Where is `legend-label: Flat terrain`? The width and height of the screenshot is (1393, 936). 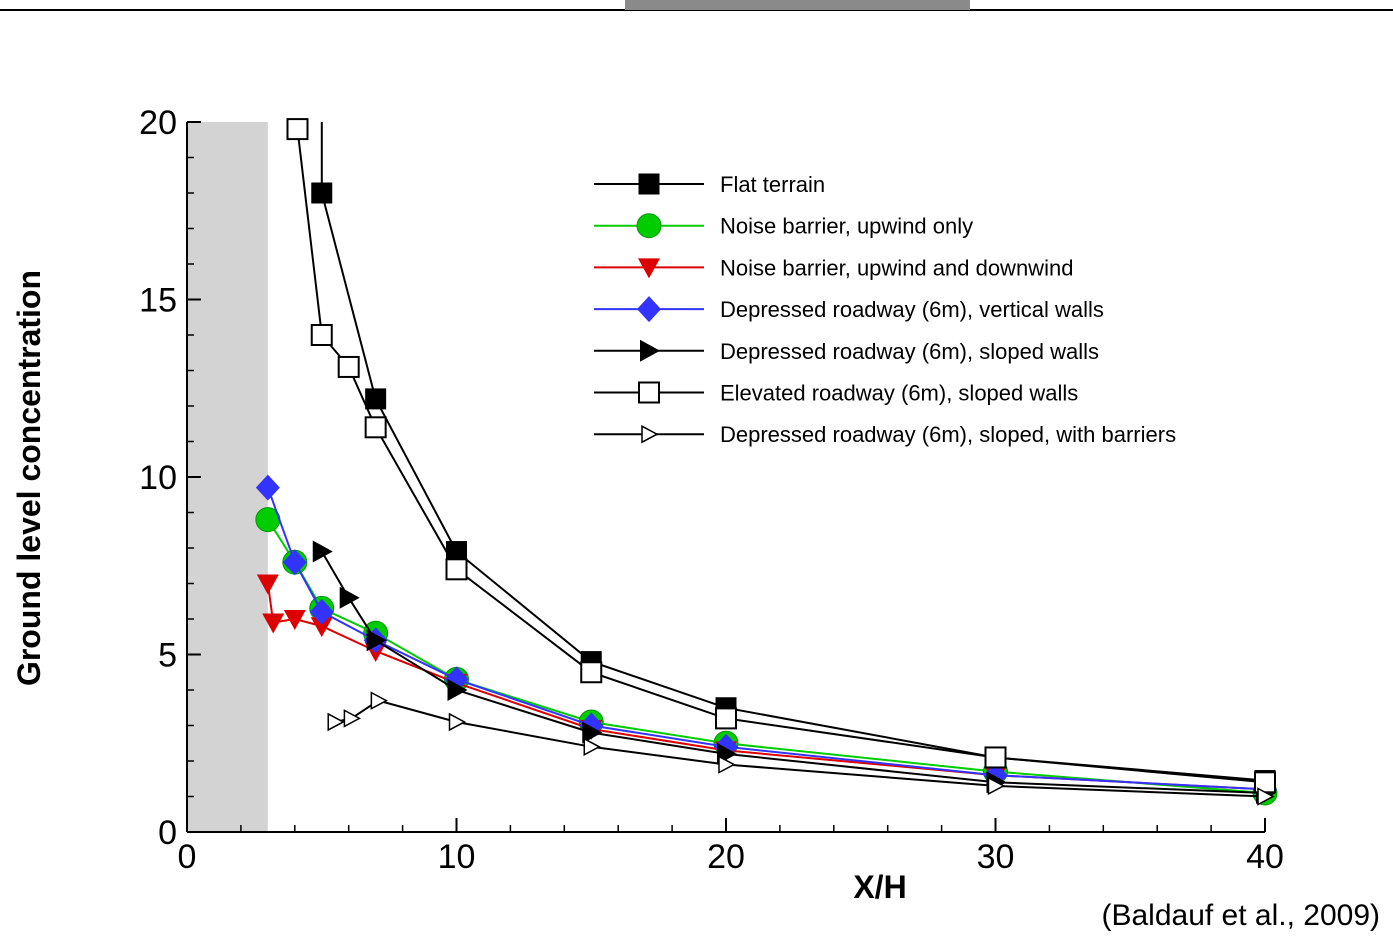 legend-label: Flat terrain is located at coordinates (772, 184).